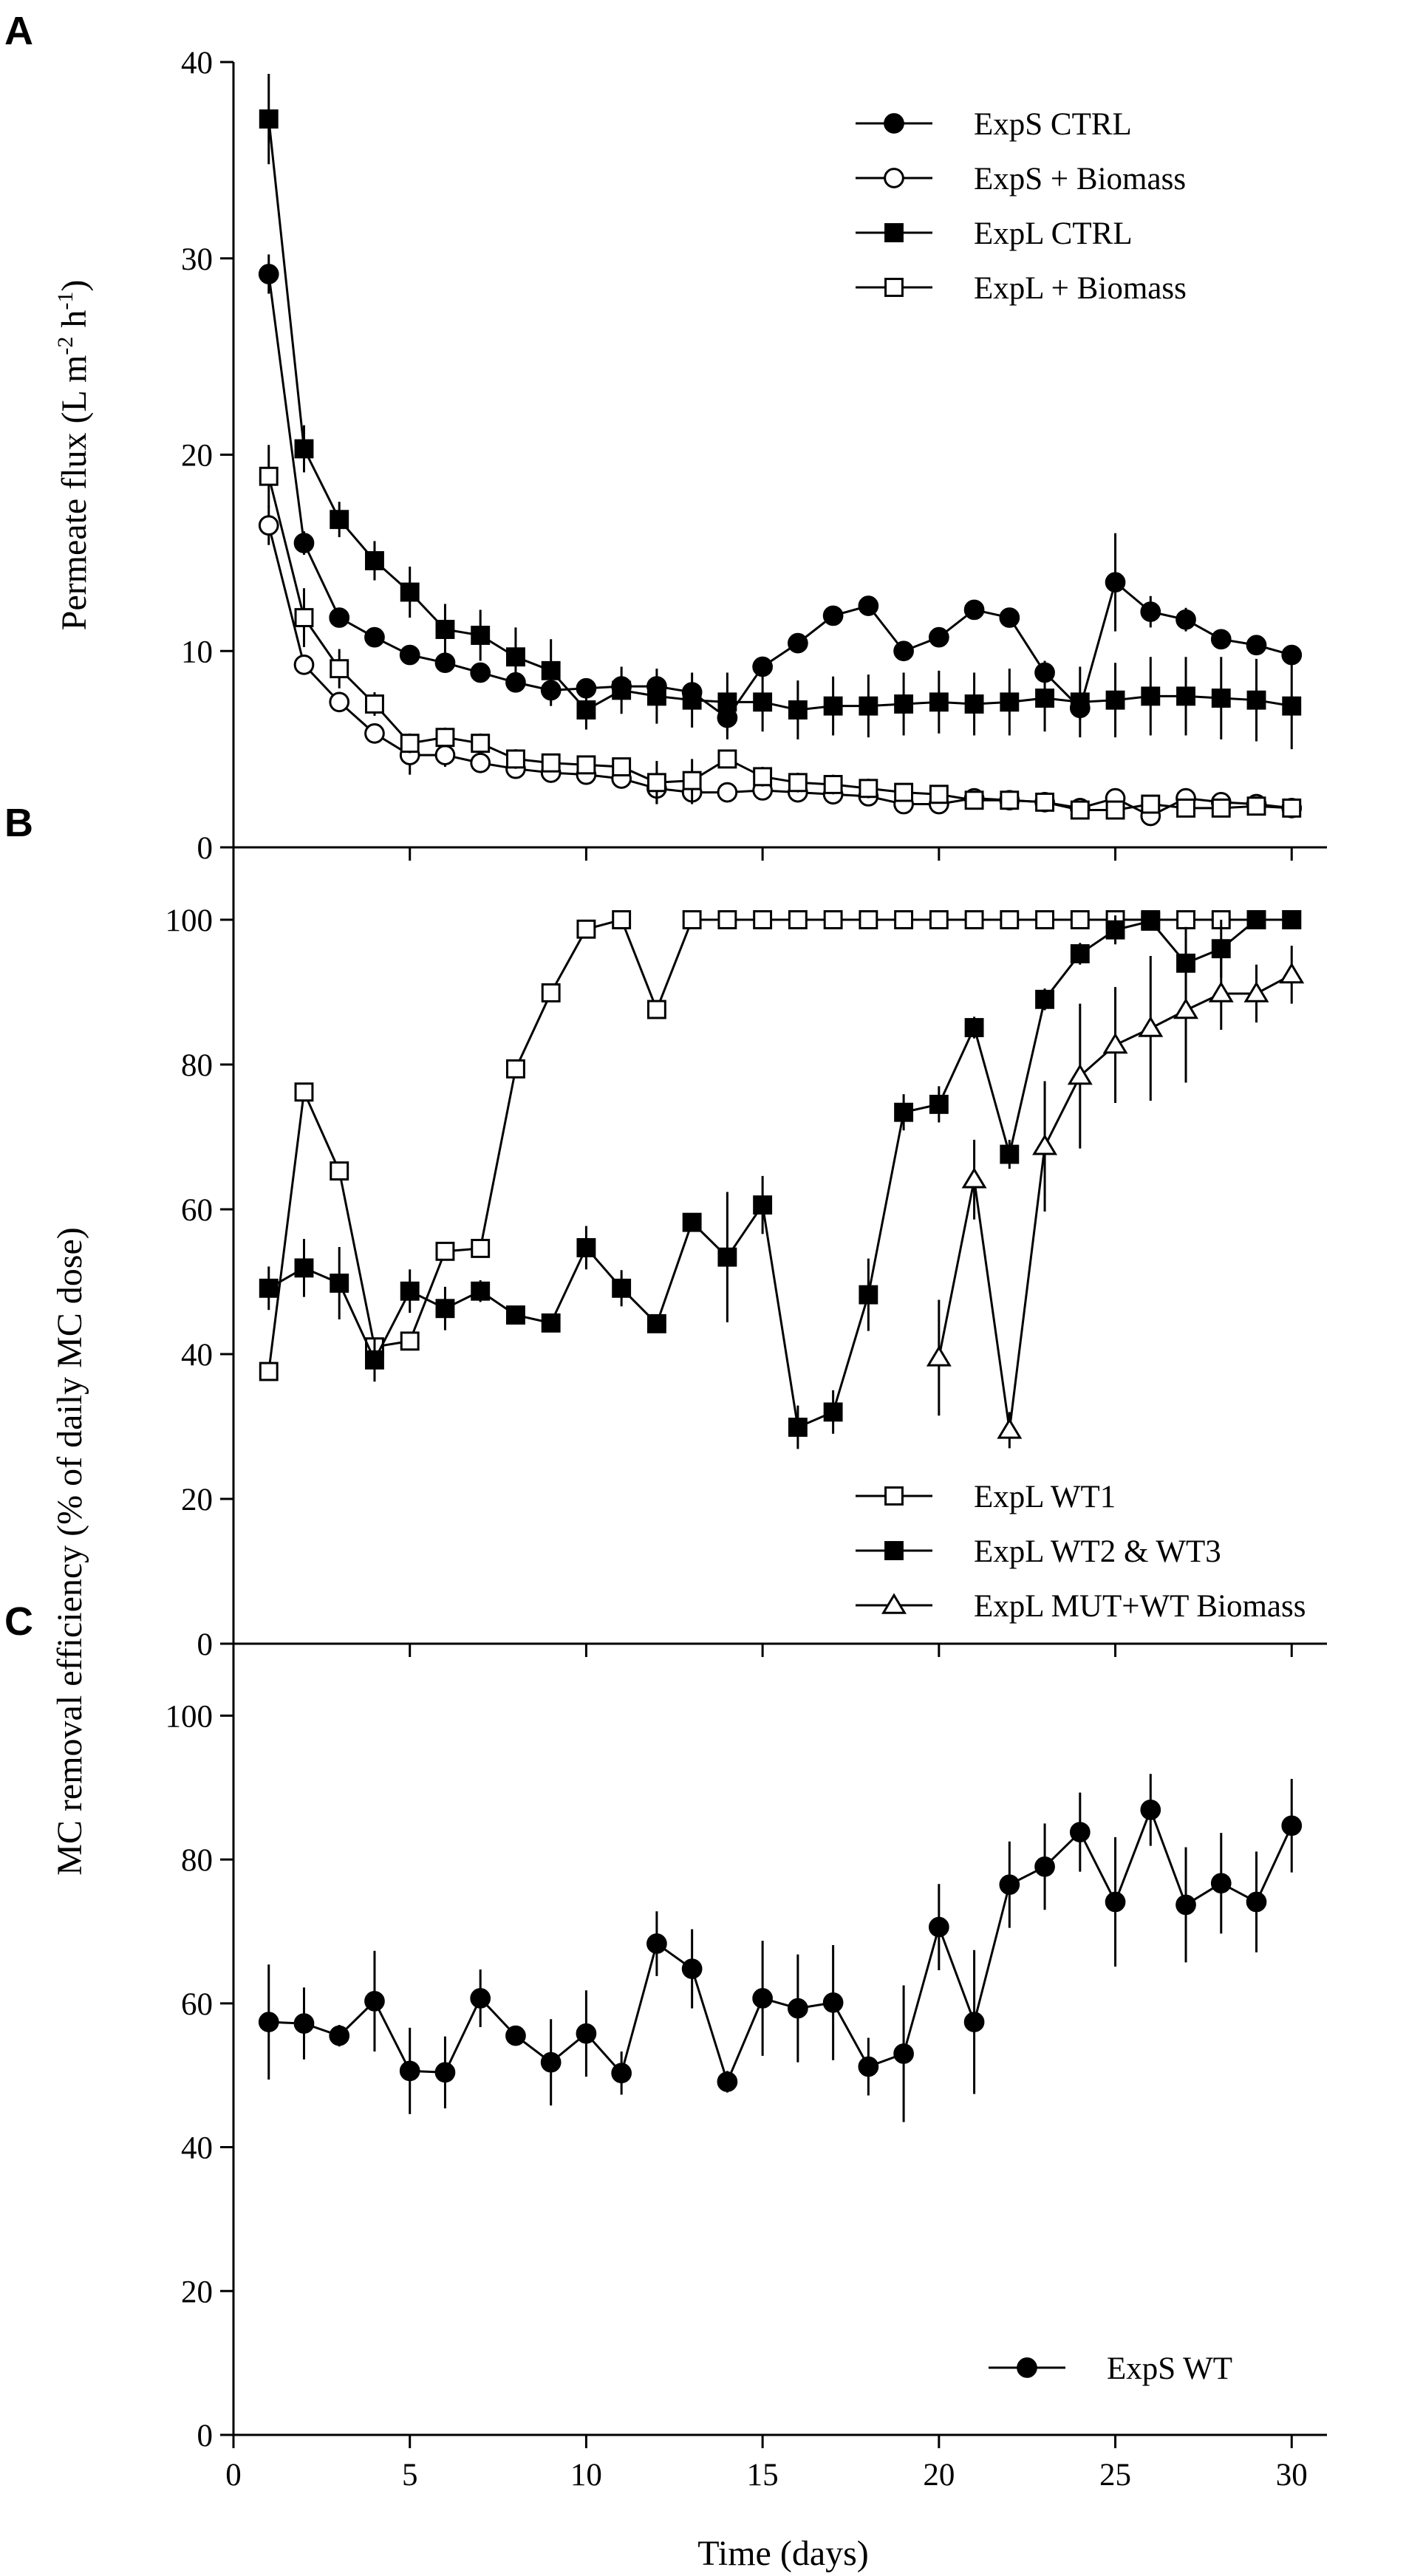  I want to click on legend-label: ExpS WT, so click(1169, 2368).